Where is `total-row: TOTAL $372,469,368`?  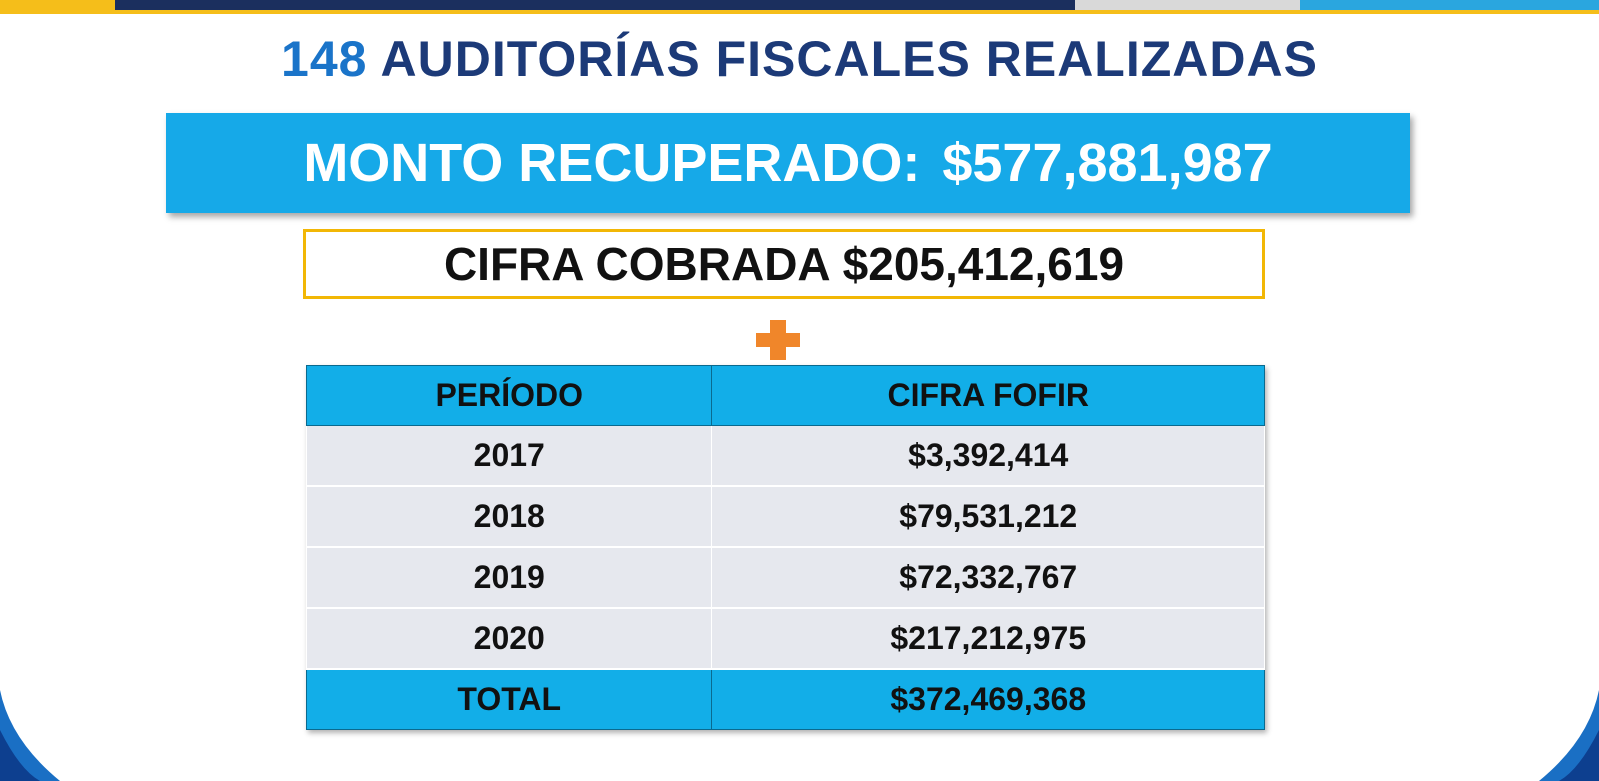 total-row: TOTAL $372,469,368 is located at coordinates (785, 699).